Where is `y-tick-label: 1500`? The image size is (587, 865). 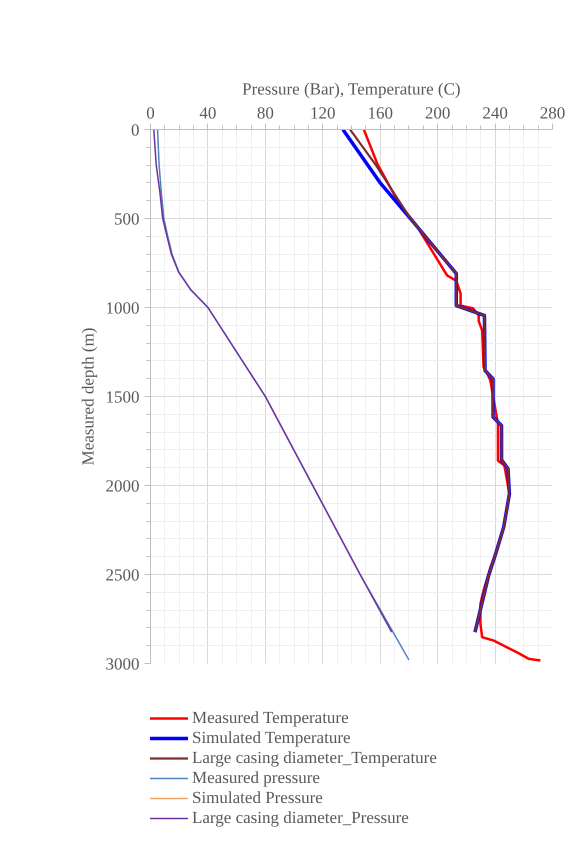
y-tick-label: 1500 is located at coordinates (123, 397).